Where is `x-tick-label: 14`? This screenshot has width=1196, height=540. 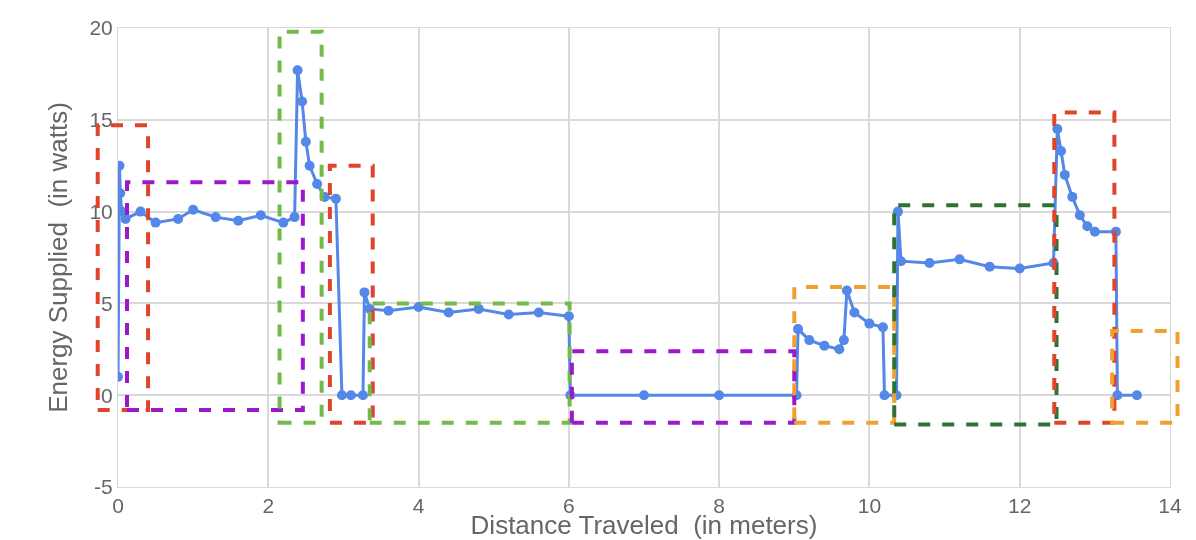
x-tick-label: 14 is located at coordinates (1170, 506).